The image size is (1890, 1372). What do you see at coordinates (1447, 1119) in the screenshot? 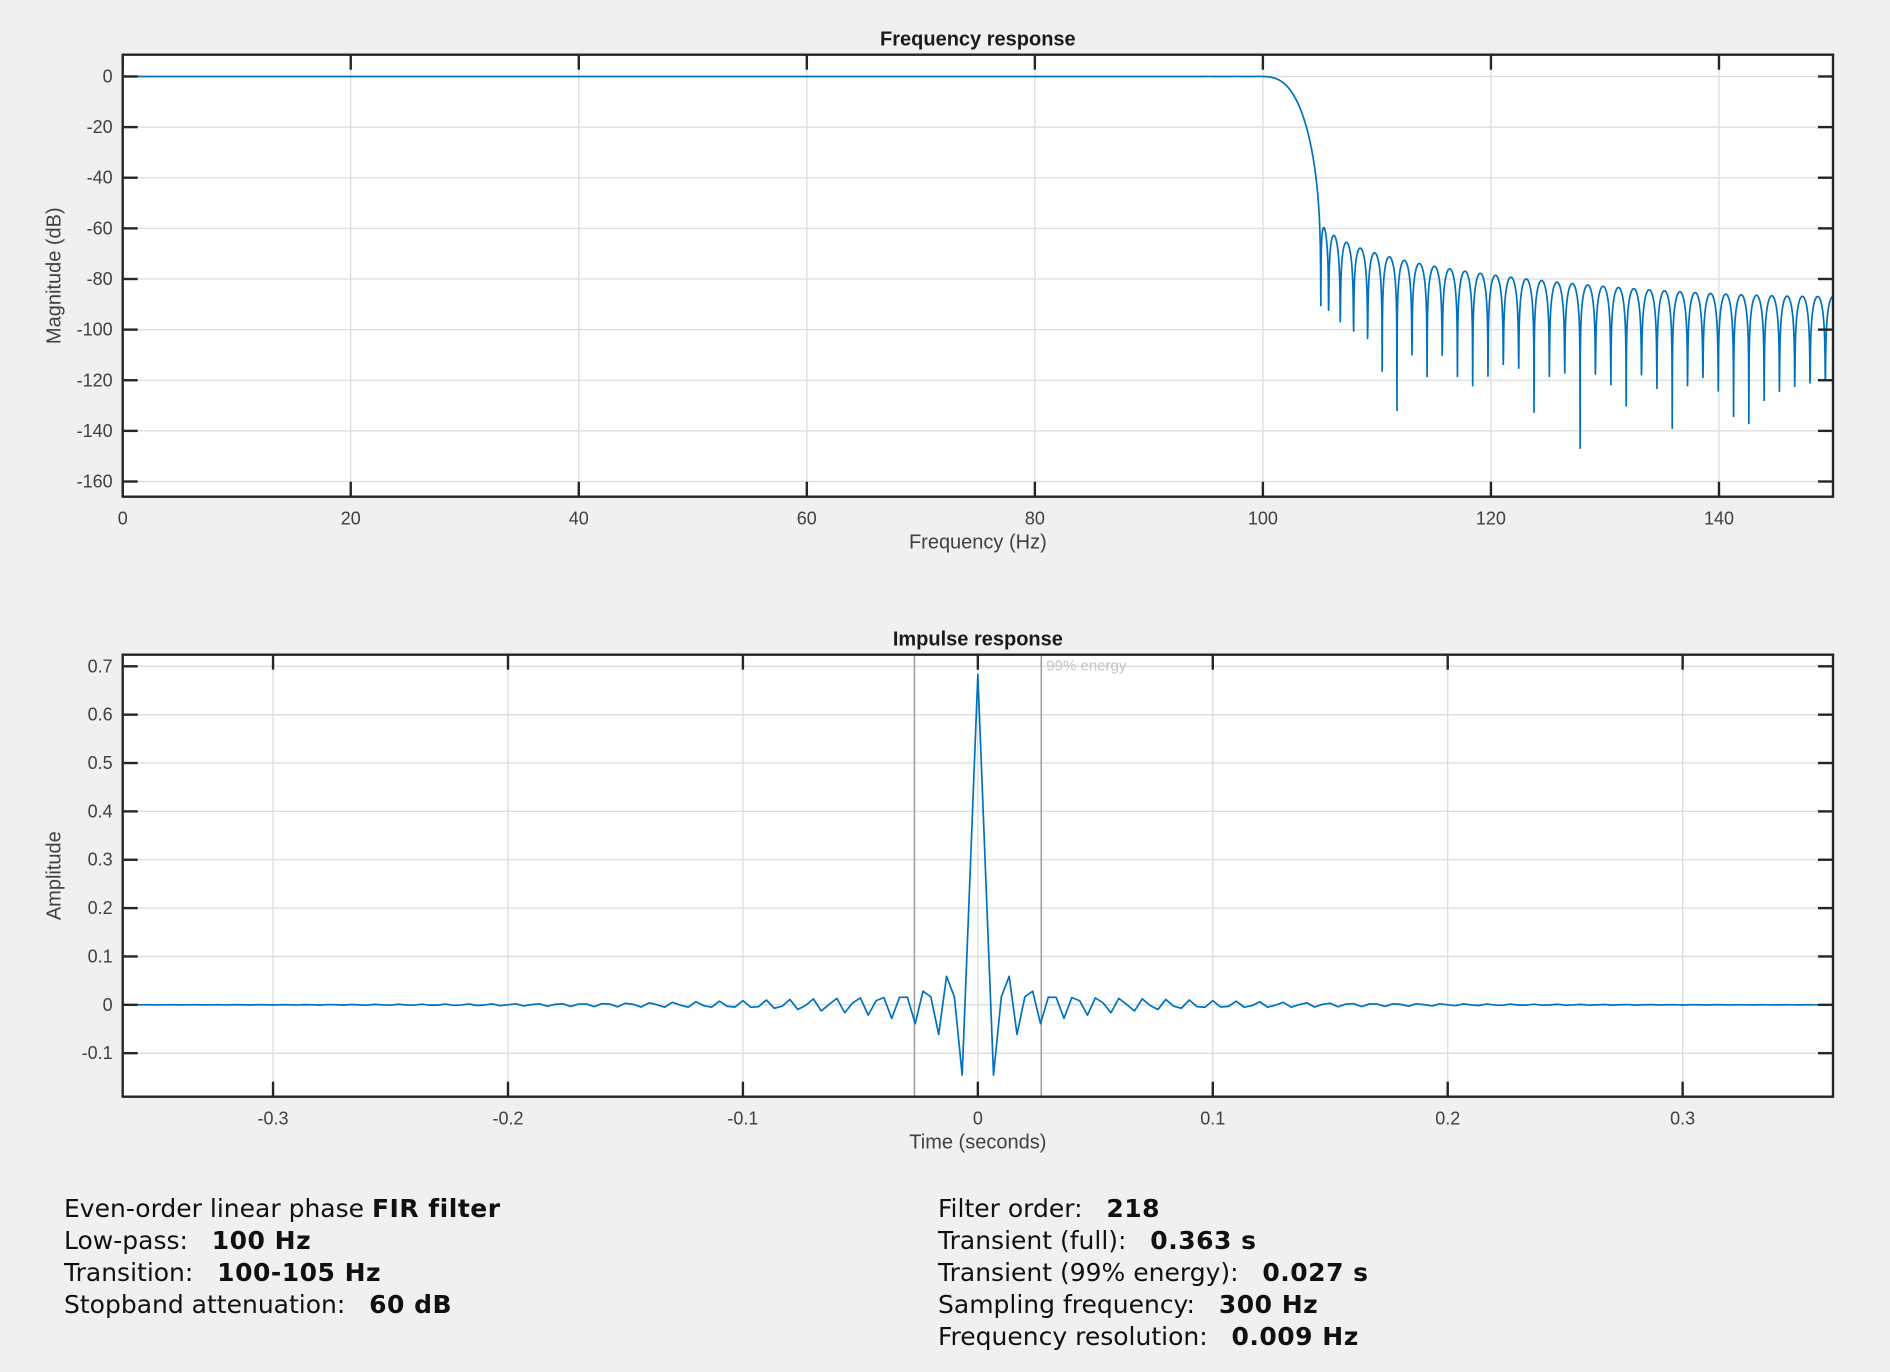
I see `tick-label-x: 0.2` at bounding box center [1447, 1119].